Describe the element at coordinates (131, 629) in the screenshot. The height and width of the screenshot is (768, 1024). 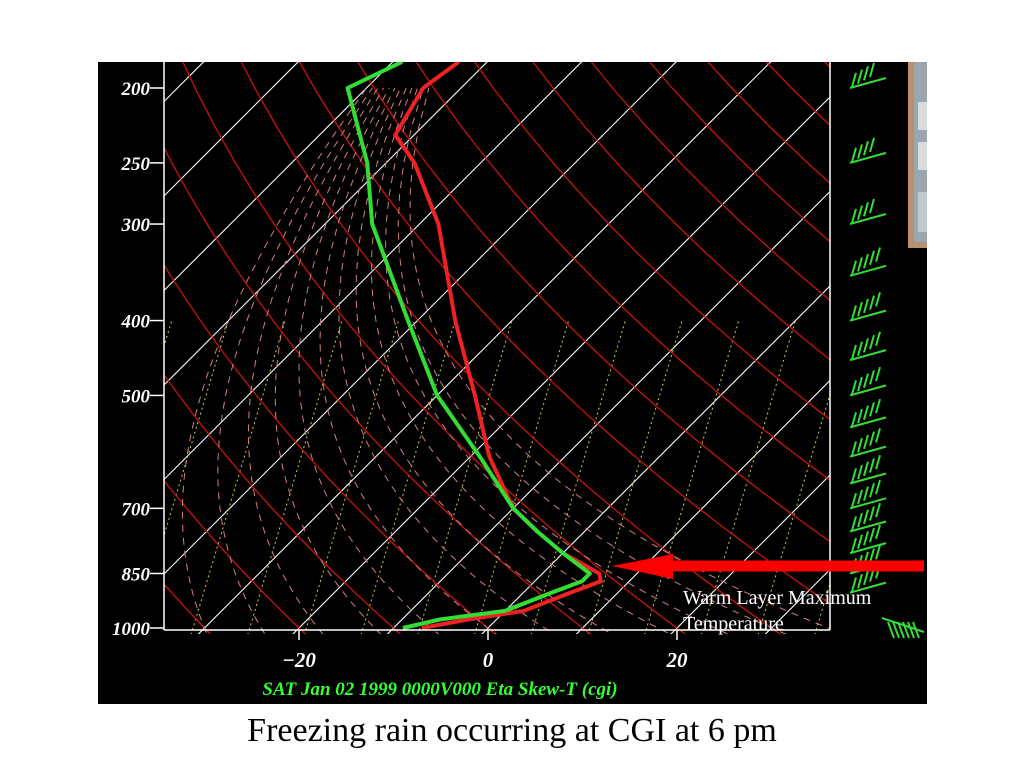
I see `y-tick-label: 1000` at that location.